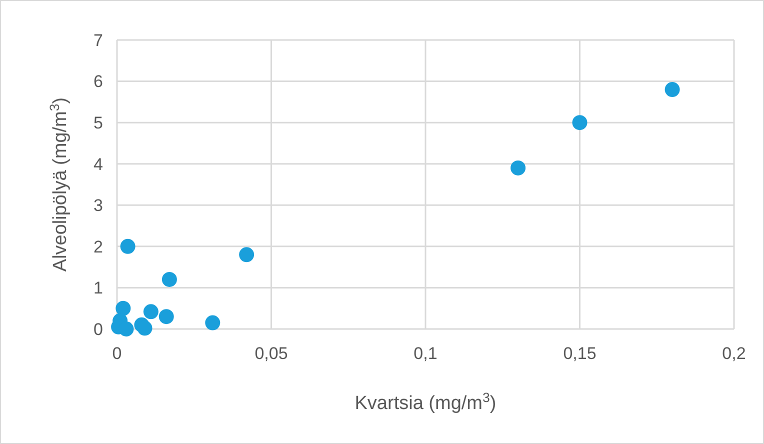  I want to click on y-tick-label: 5, so click(98, 123).